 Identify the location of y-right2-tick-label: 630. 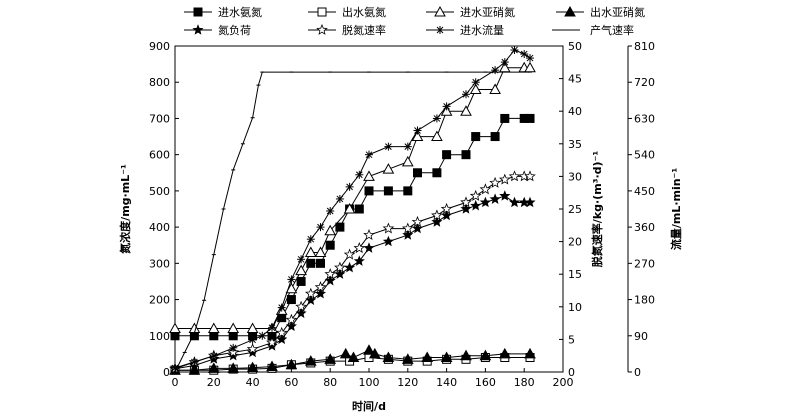
(644, 118).